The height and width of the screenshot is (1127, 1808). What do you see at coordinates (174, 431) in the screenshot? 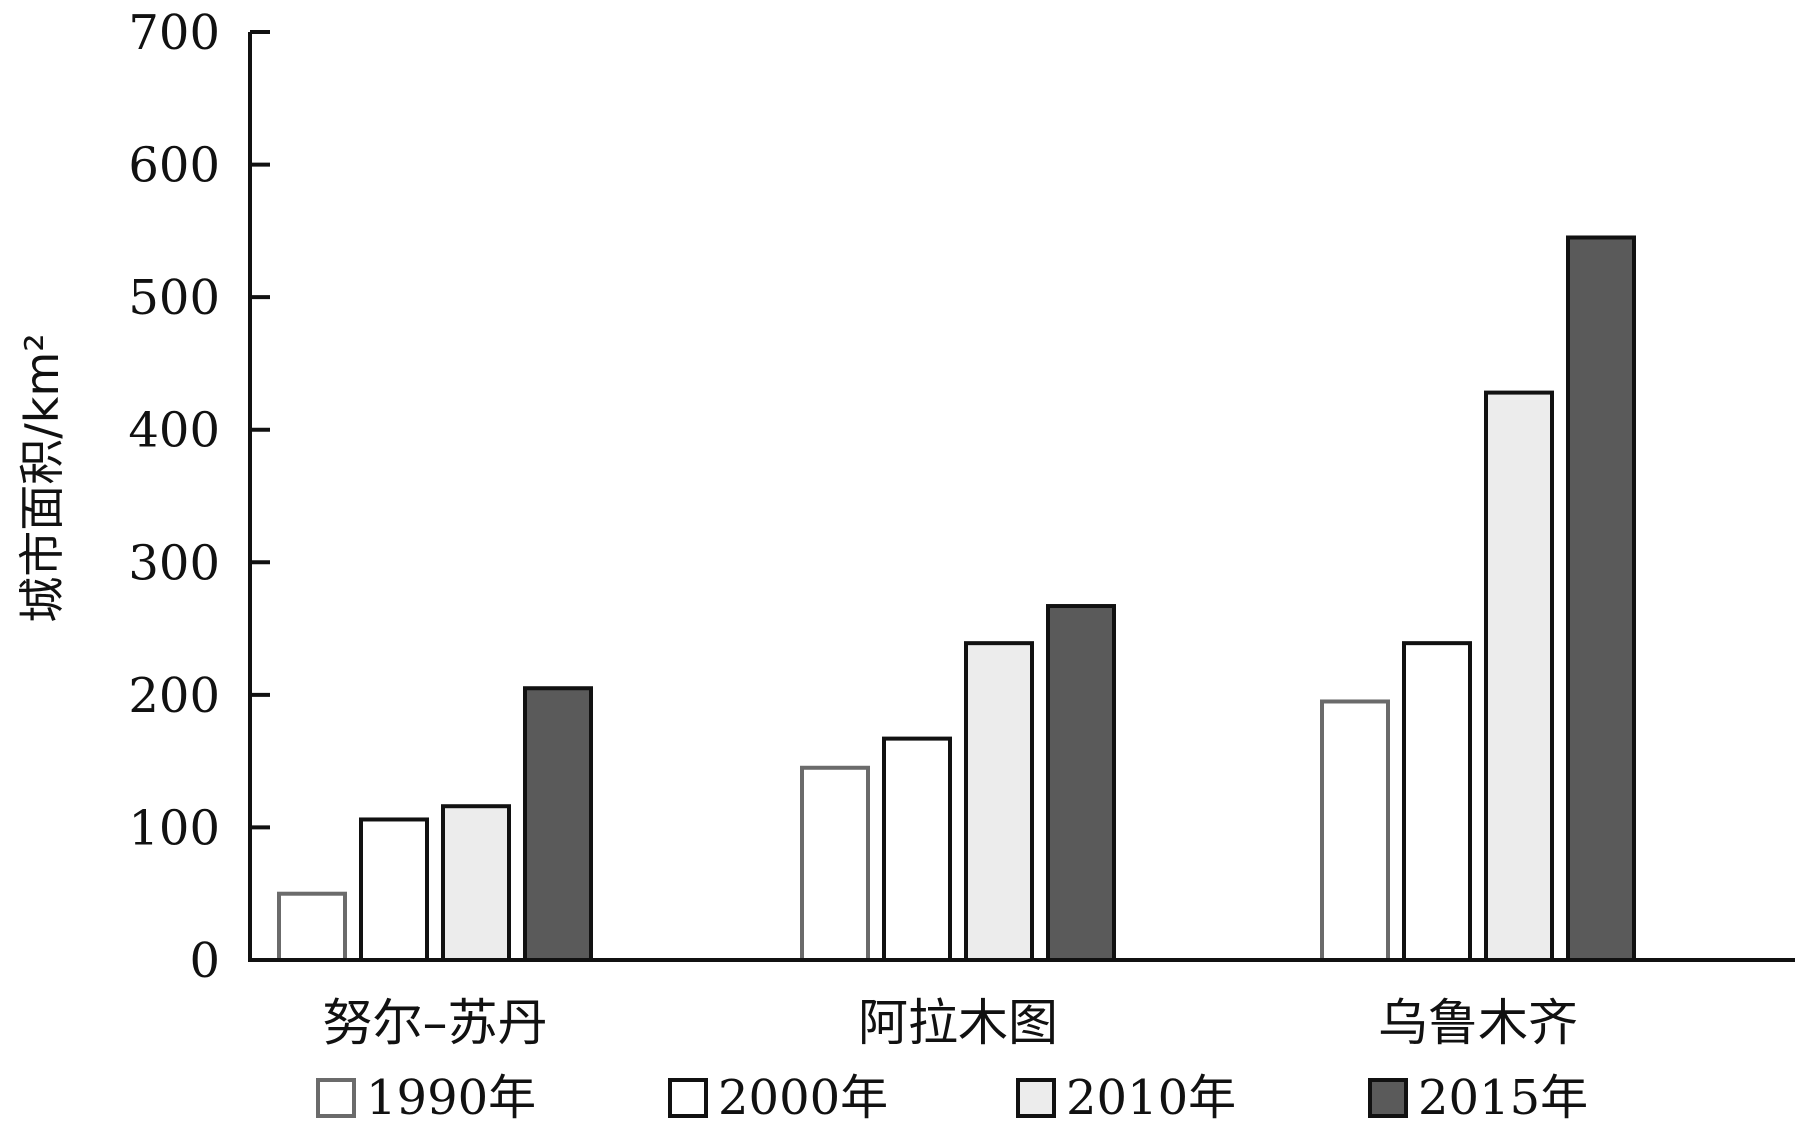
I see `y-tick-label: 400` at bounding box center [174, 431].